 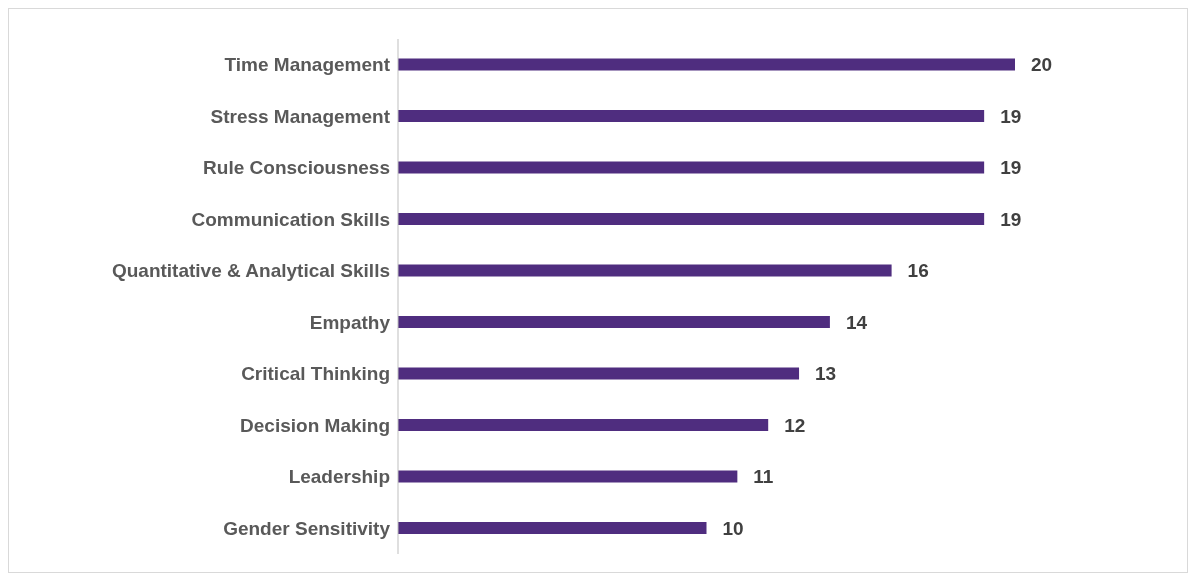 What do you see at coordinates (307, 528) in the screenshot?
I see `y-tick-label: Gender Sensitivity` at bounding box center [307, 528].